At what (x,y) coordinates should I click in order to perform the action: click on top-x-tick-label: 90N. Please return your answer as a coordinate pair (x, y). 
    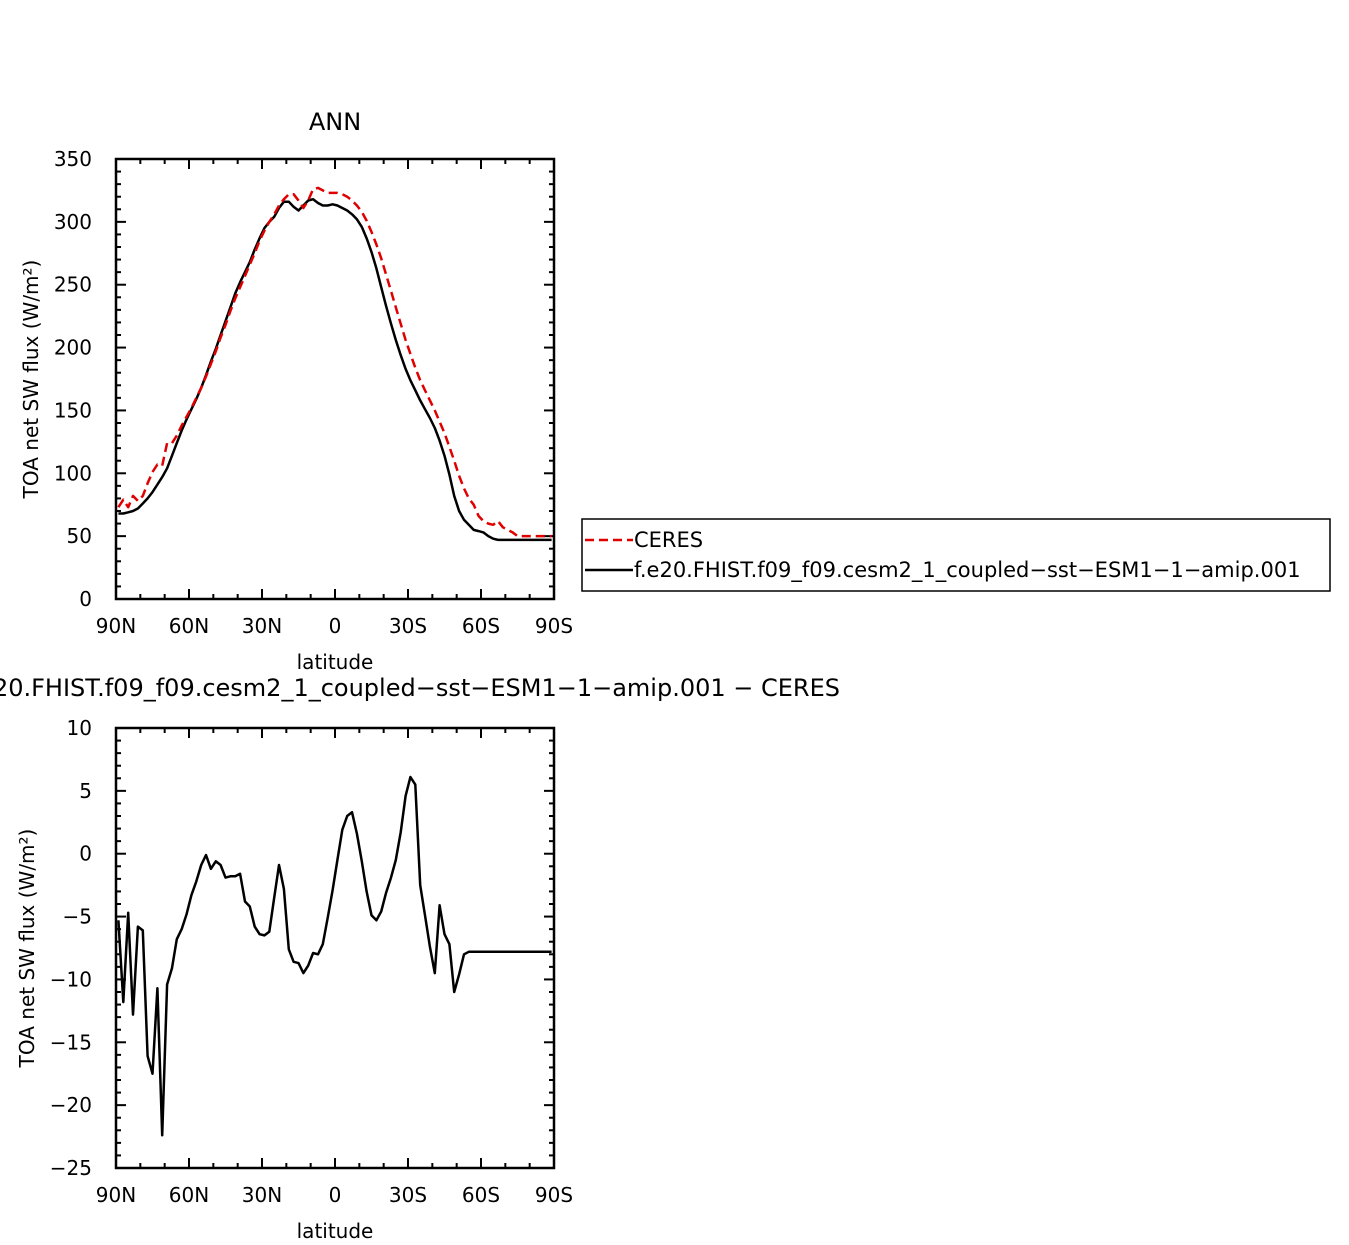
    Looking at the image, I should click on (116, 626).